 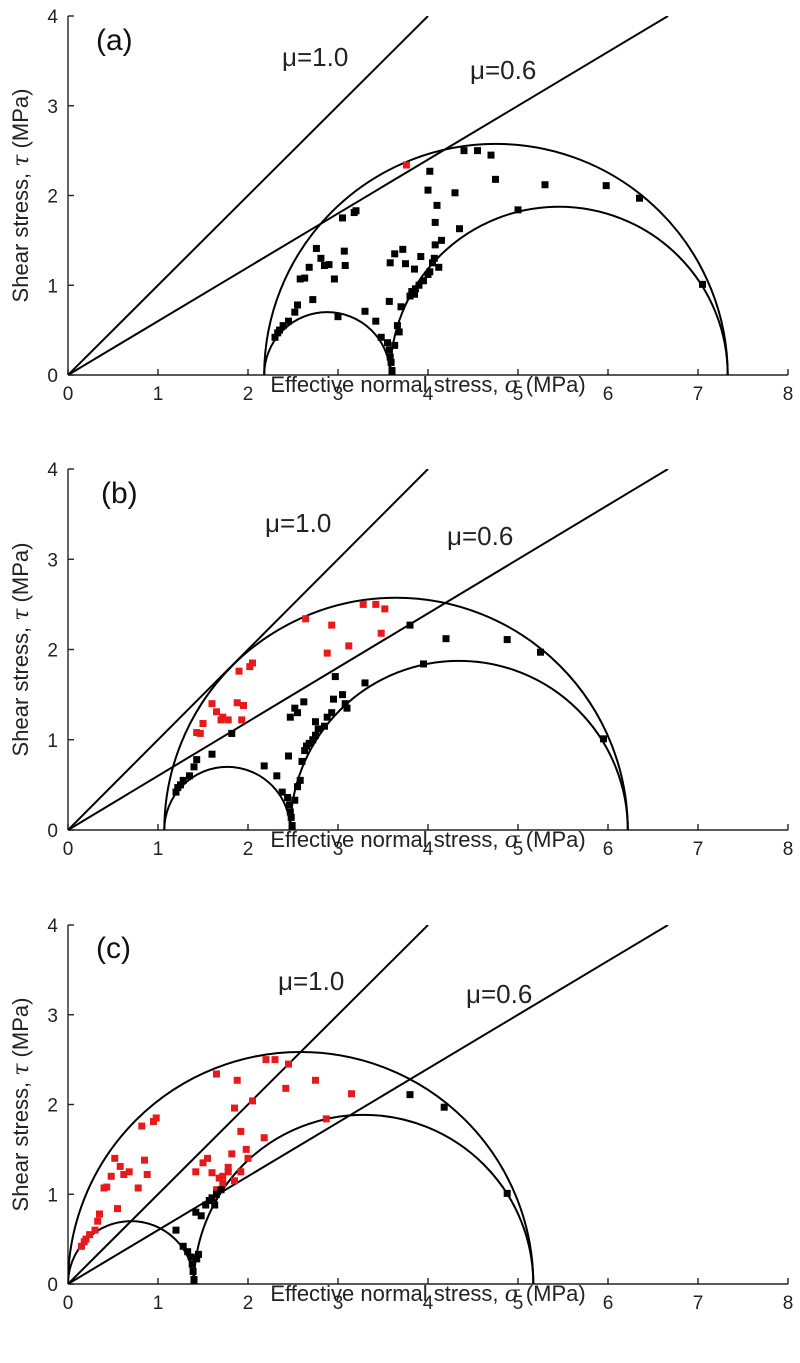 I want to click on friction-line-label: μ=0.6, so click(x=499, y=994).